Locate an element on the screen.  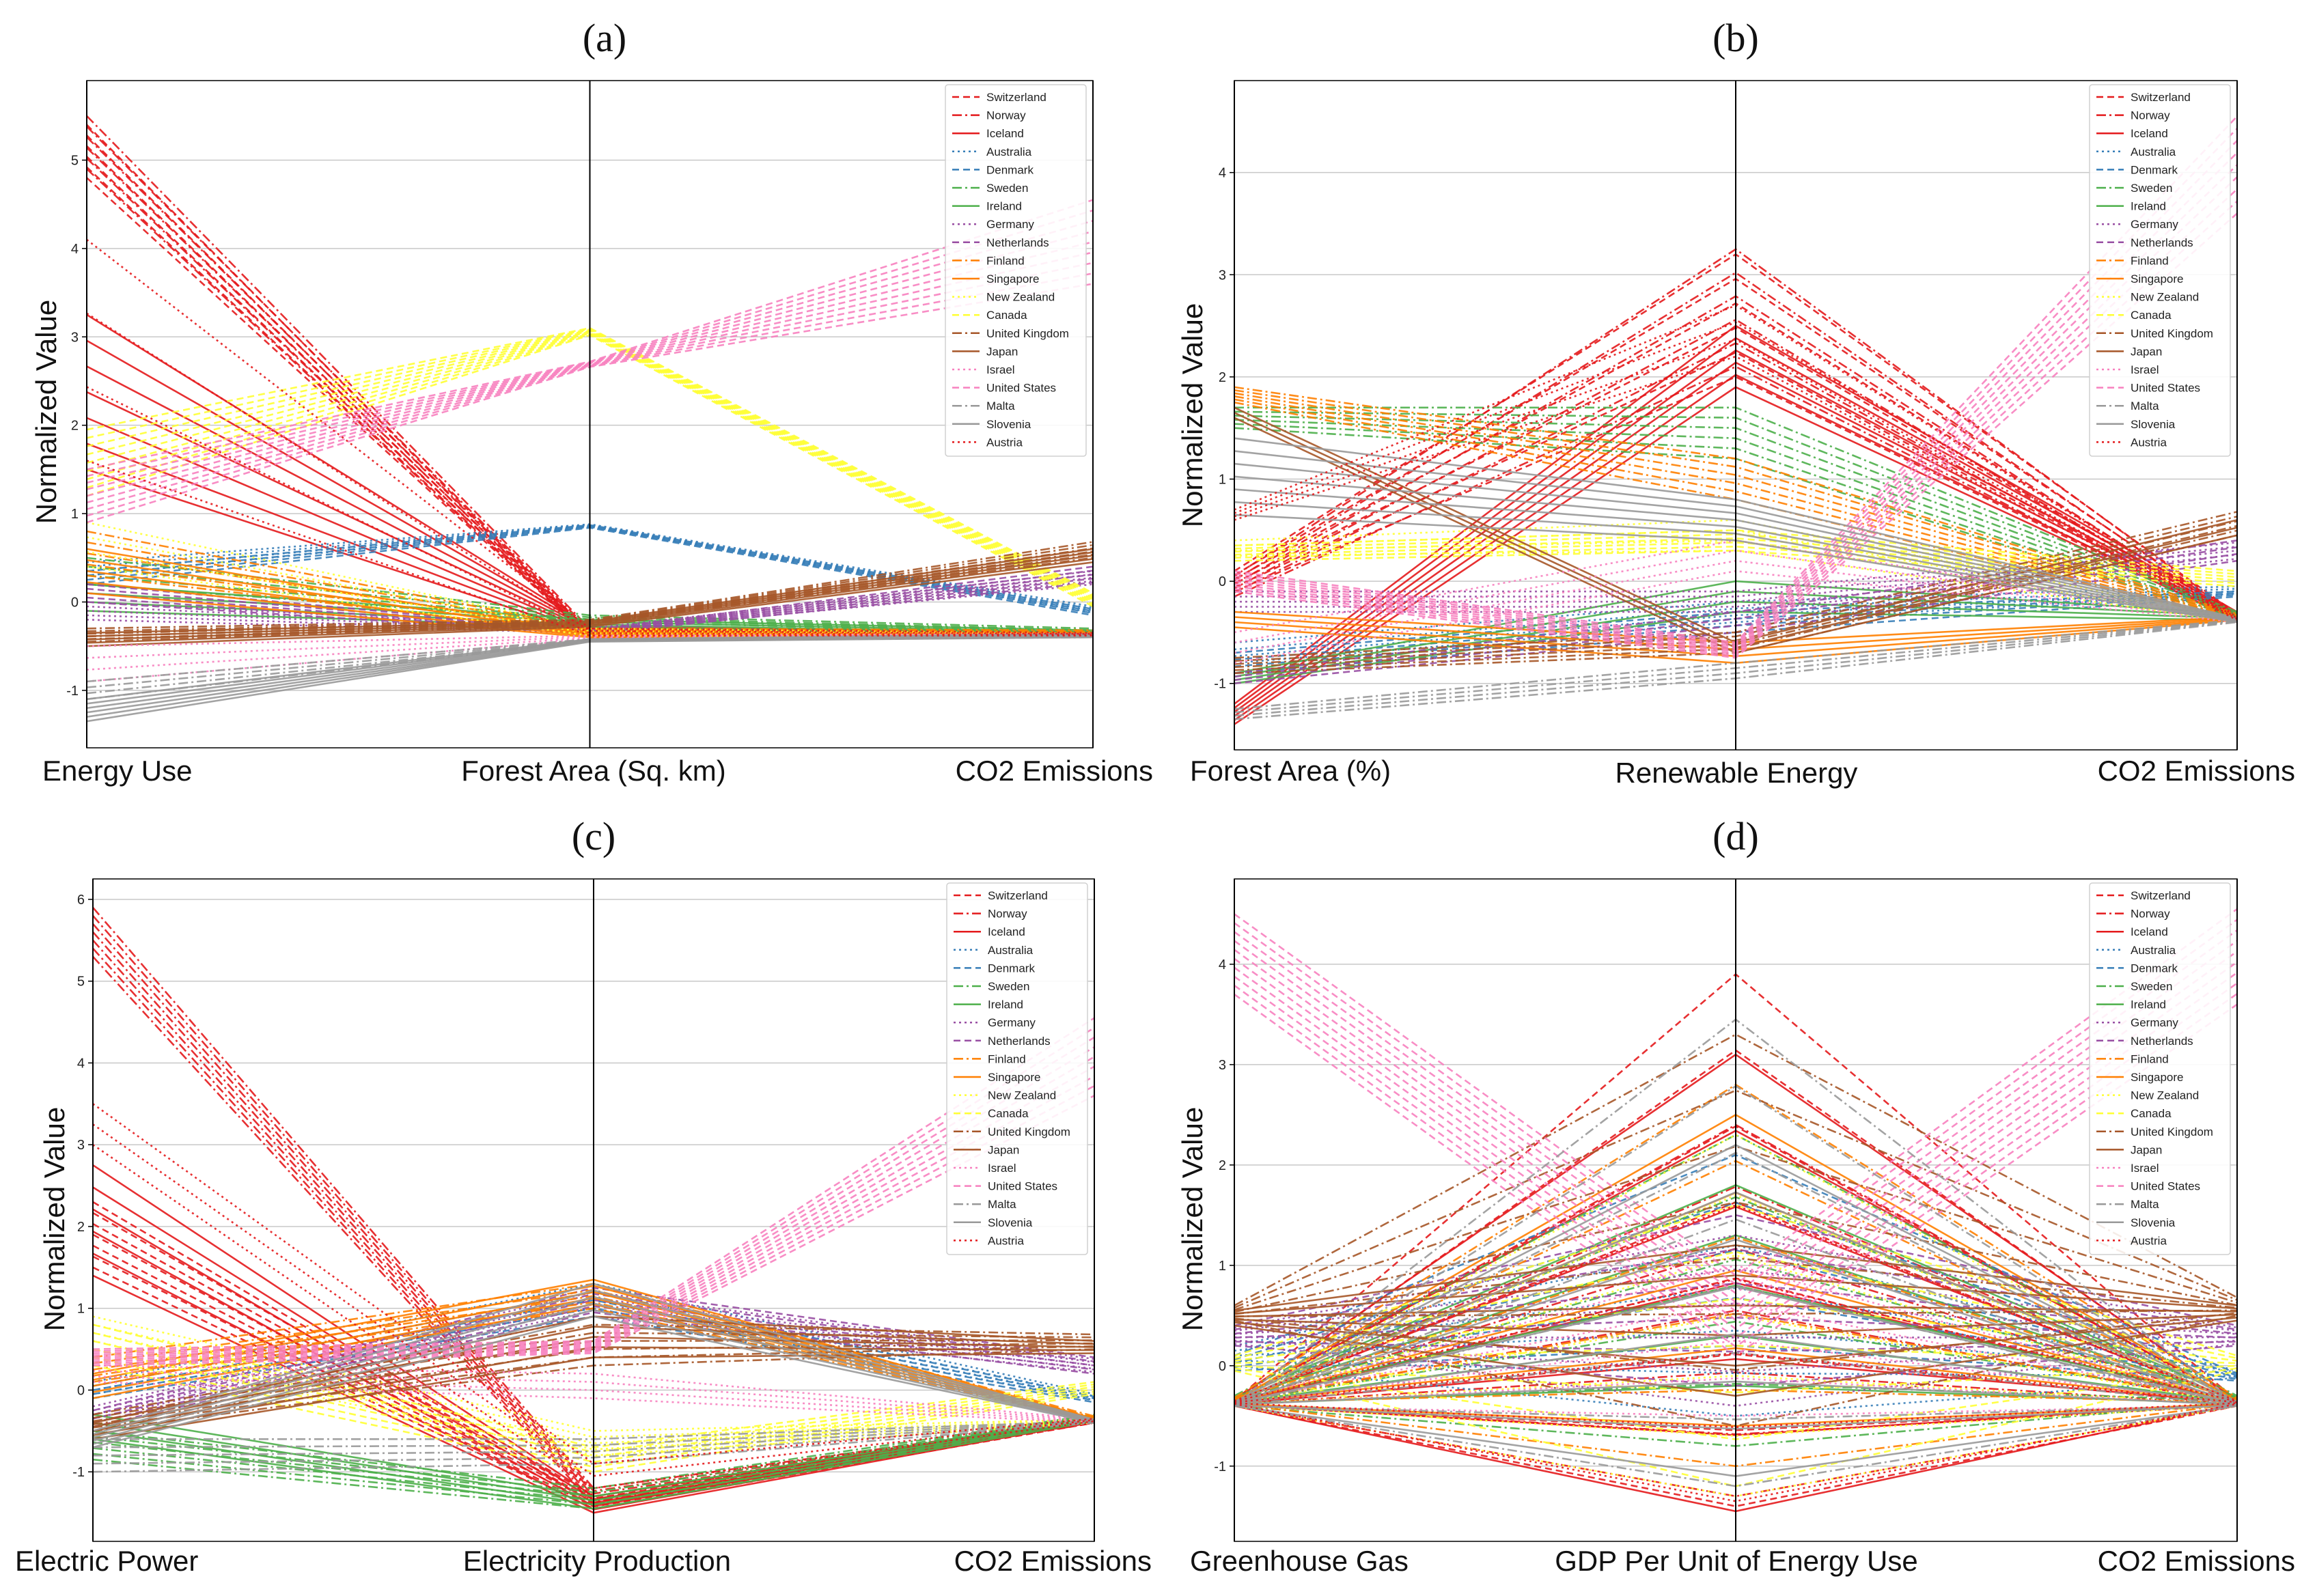
y-tick-label: 1 is located at coordinates (81, 1309).